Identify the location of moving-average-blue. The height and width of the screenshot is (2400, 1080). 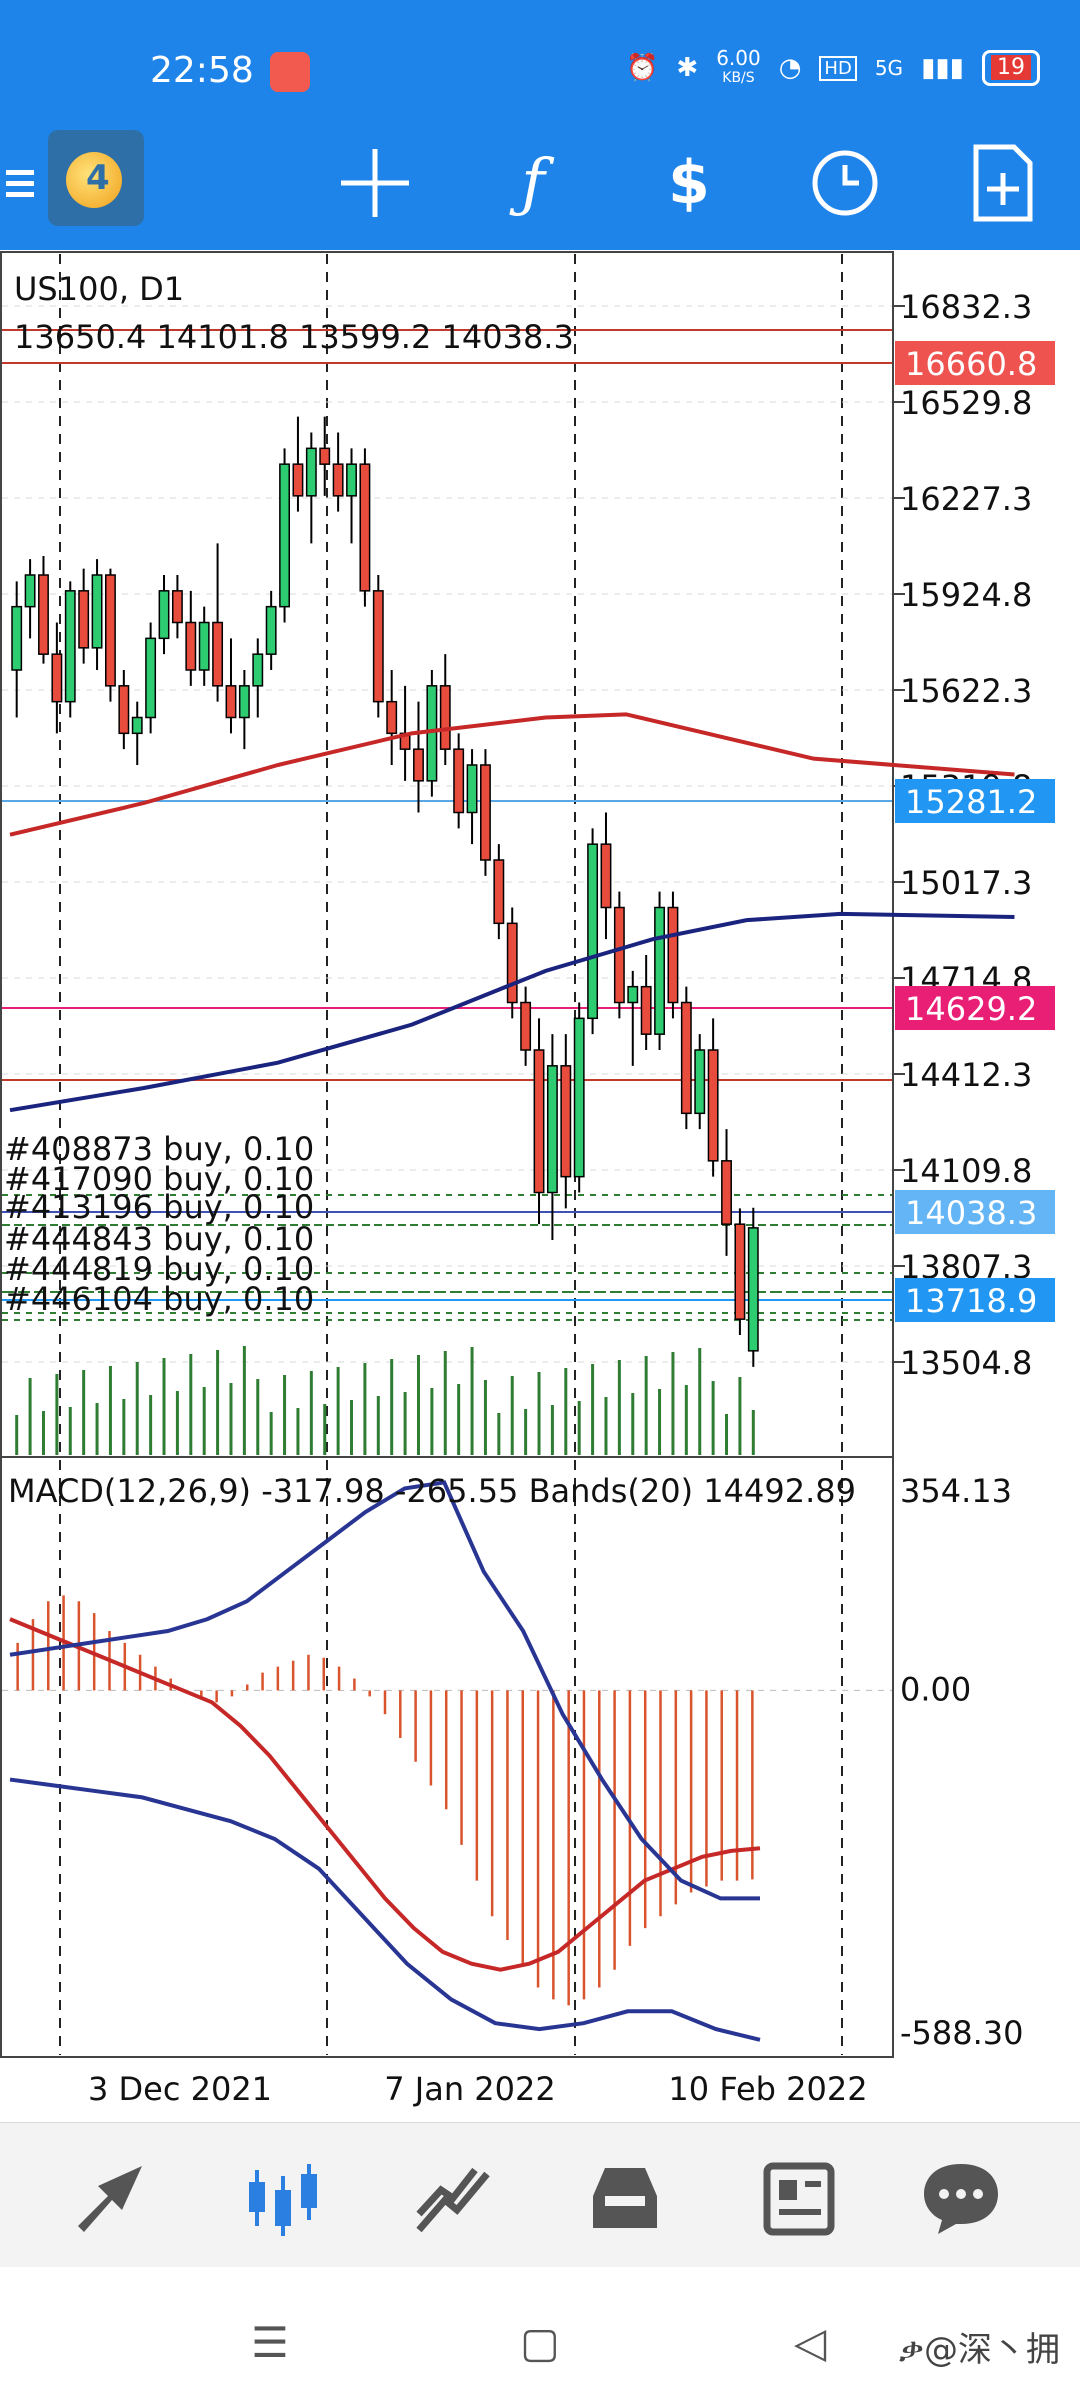
(512, 1012).